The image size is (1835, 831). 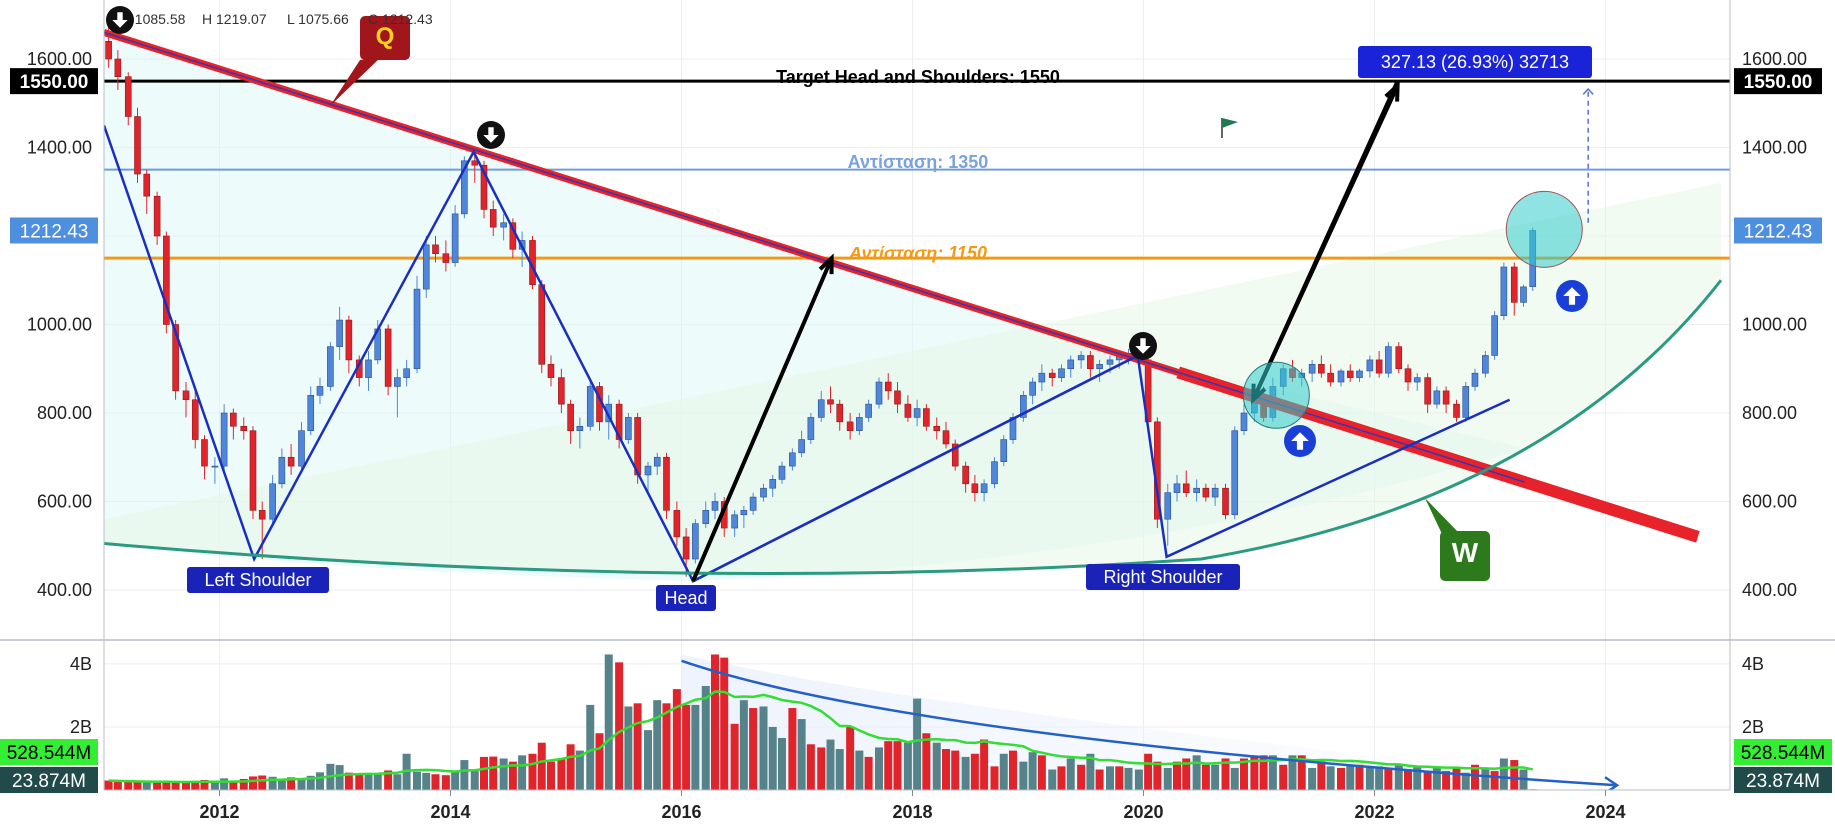 What do you see at coordinates (1143, 346) in the screenshot?
I see `arrow-down-icon-glyph` at bounding box center [1143, 346].